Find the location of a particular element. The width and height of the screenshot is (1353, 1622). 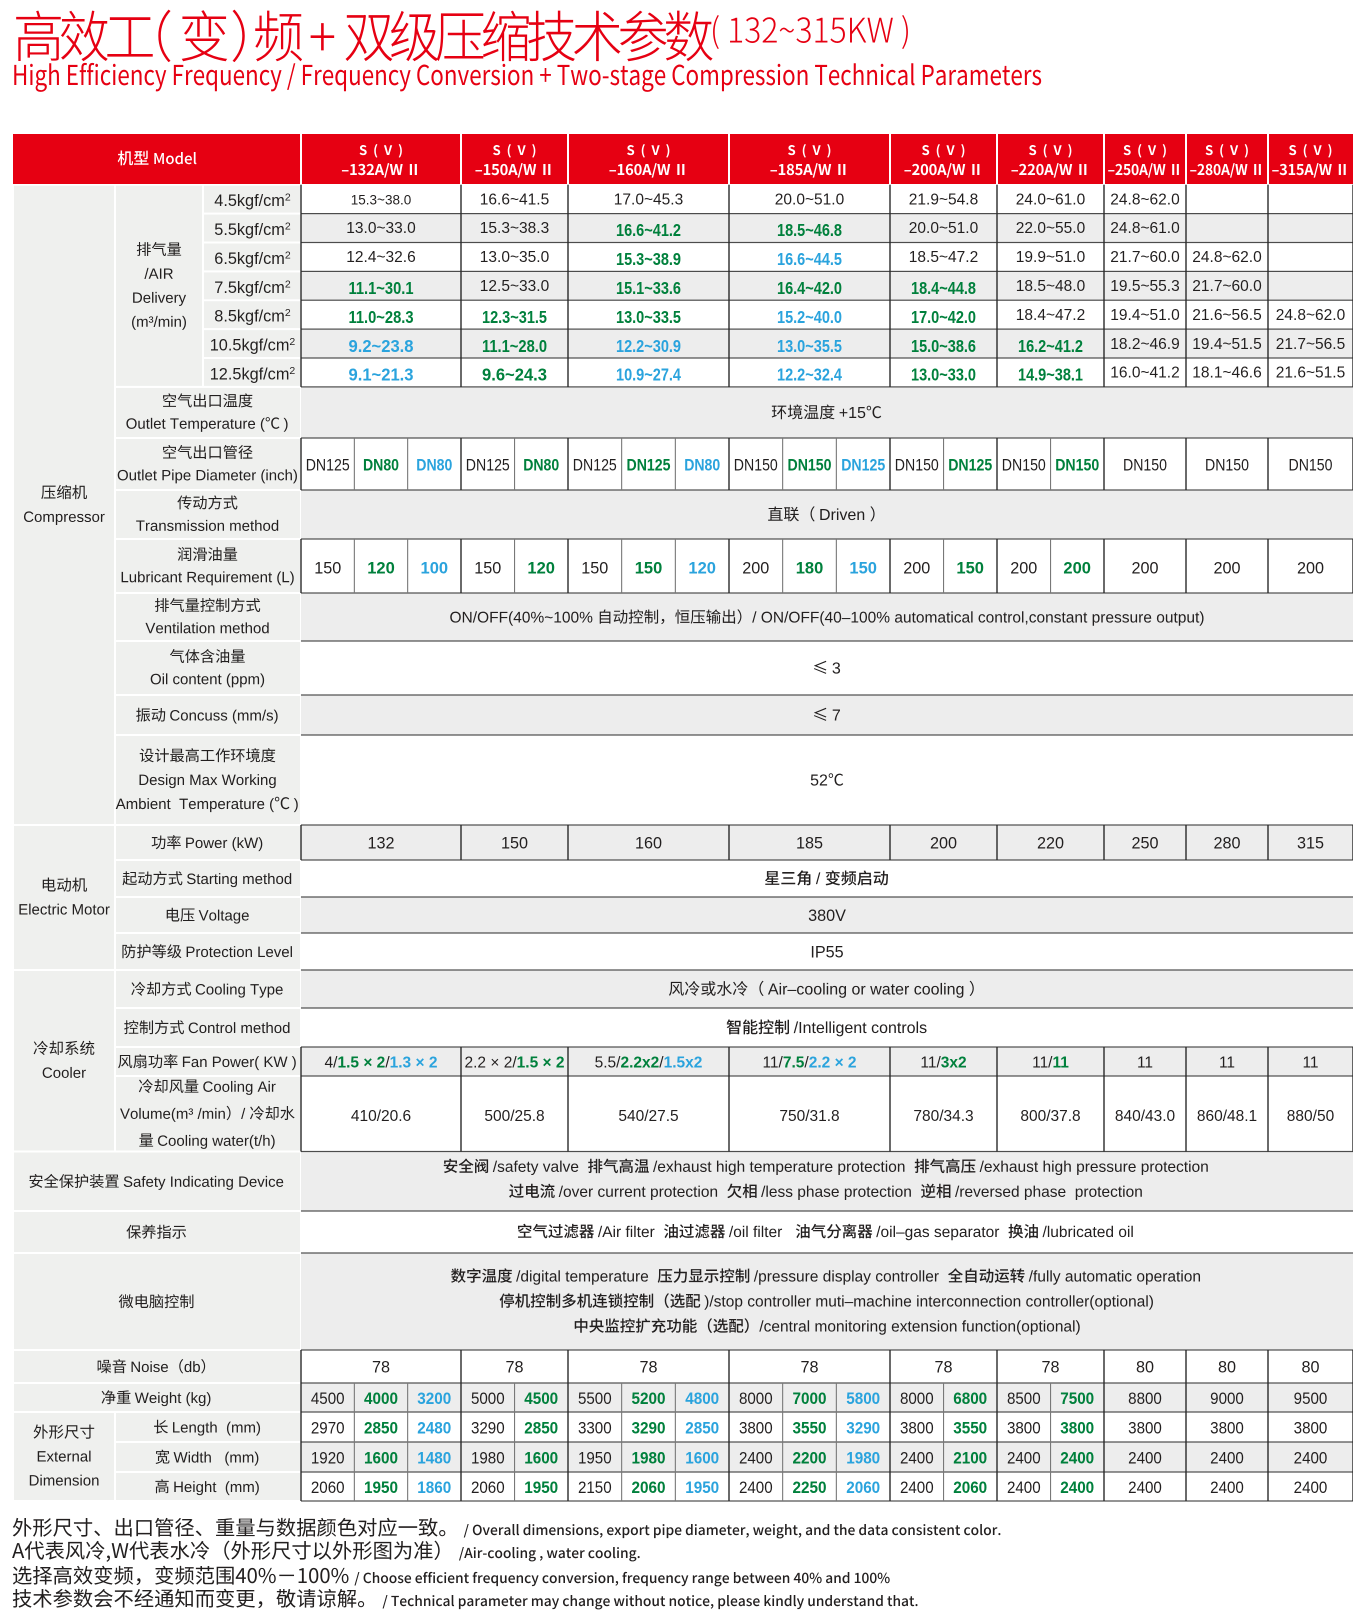

svg-text: 8500 is located at coordinates (1024, 1398).